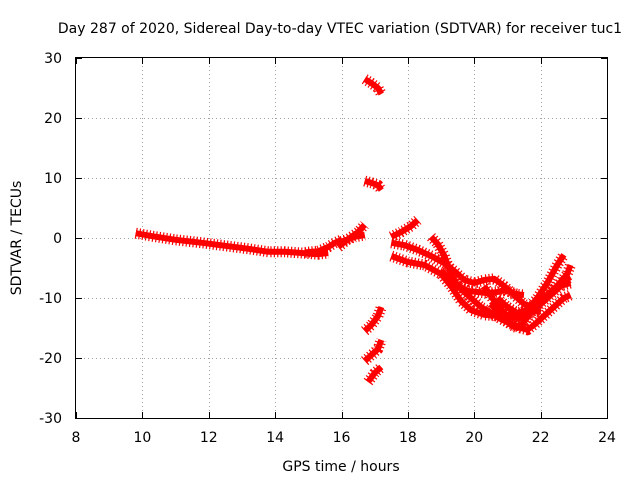 This screenshot has width=640, height=480. What do you see at coordinates (374, 352) in the screenshot?
I see `series-arc-8-marks` at bounding box center [374, 352].